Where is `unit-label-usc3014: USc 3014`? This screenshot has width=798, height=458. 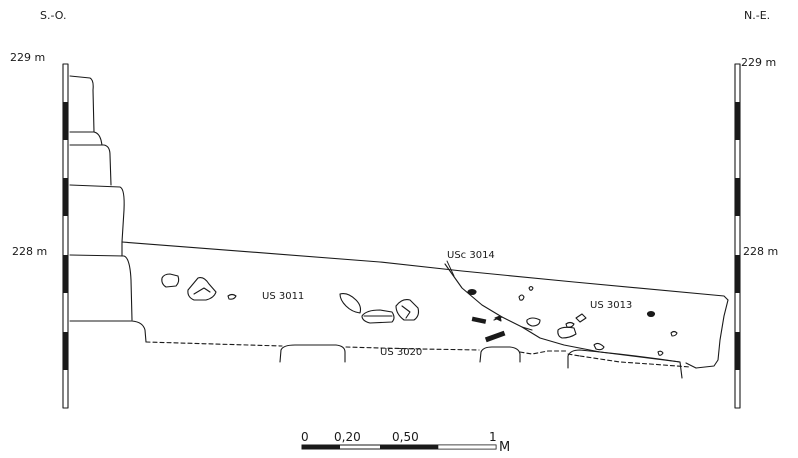
unit-label-usc3014: USc 3014 is located at coordinates (471, 255).